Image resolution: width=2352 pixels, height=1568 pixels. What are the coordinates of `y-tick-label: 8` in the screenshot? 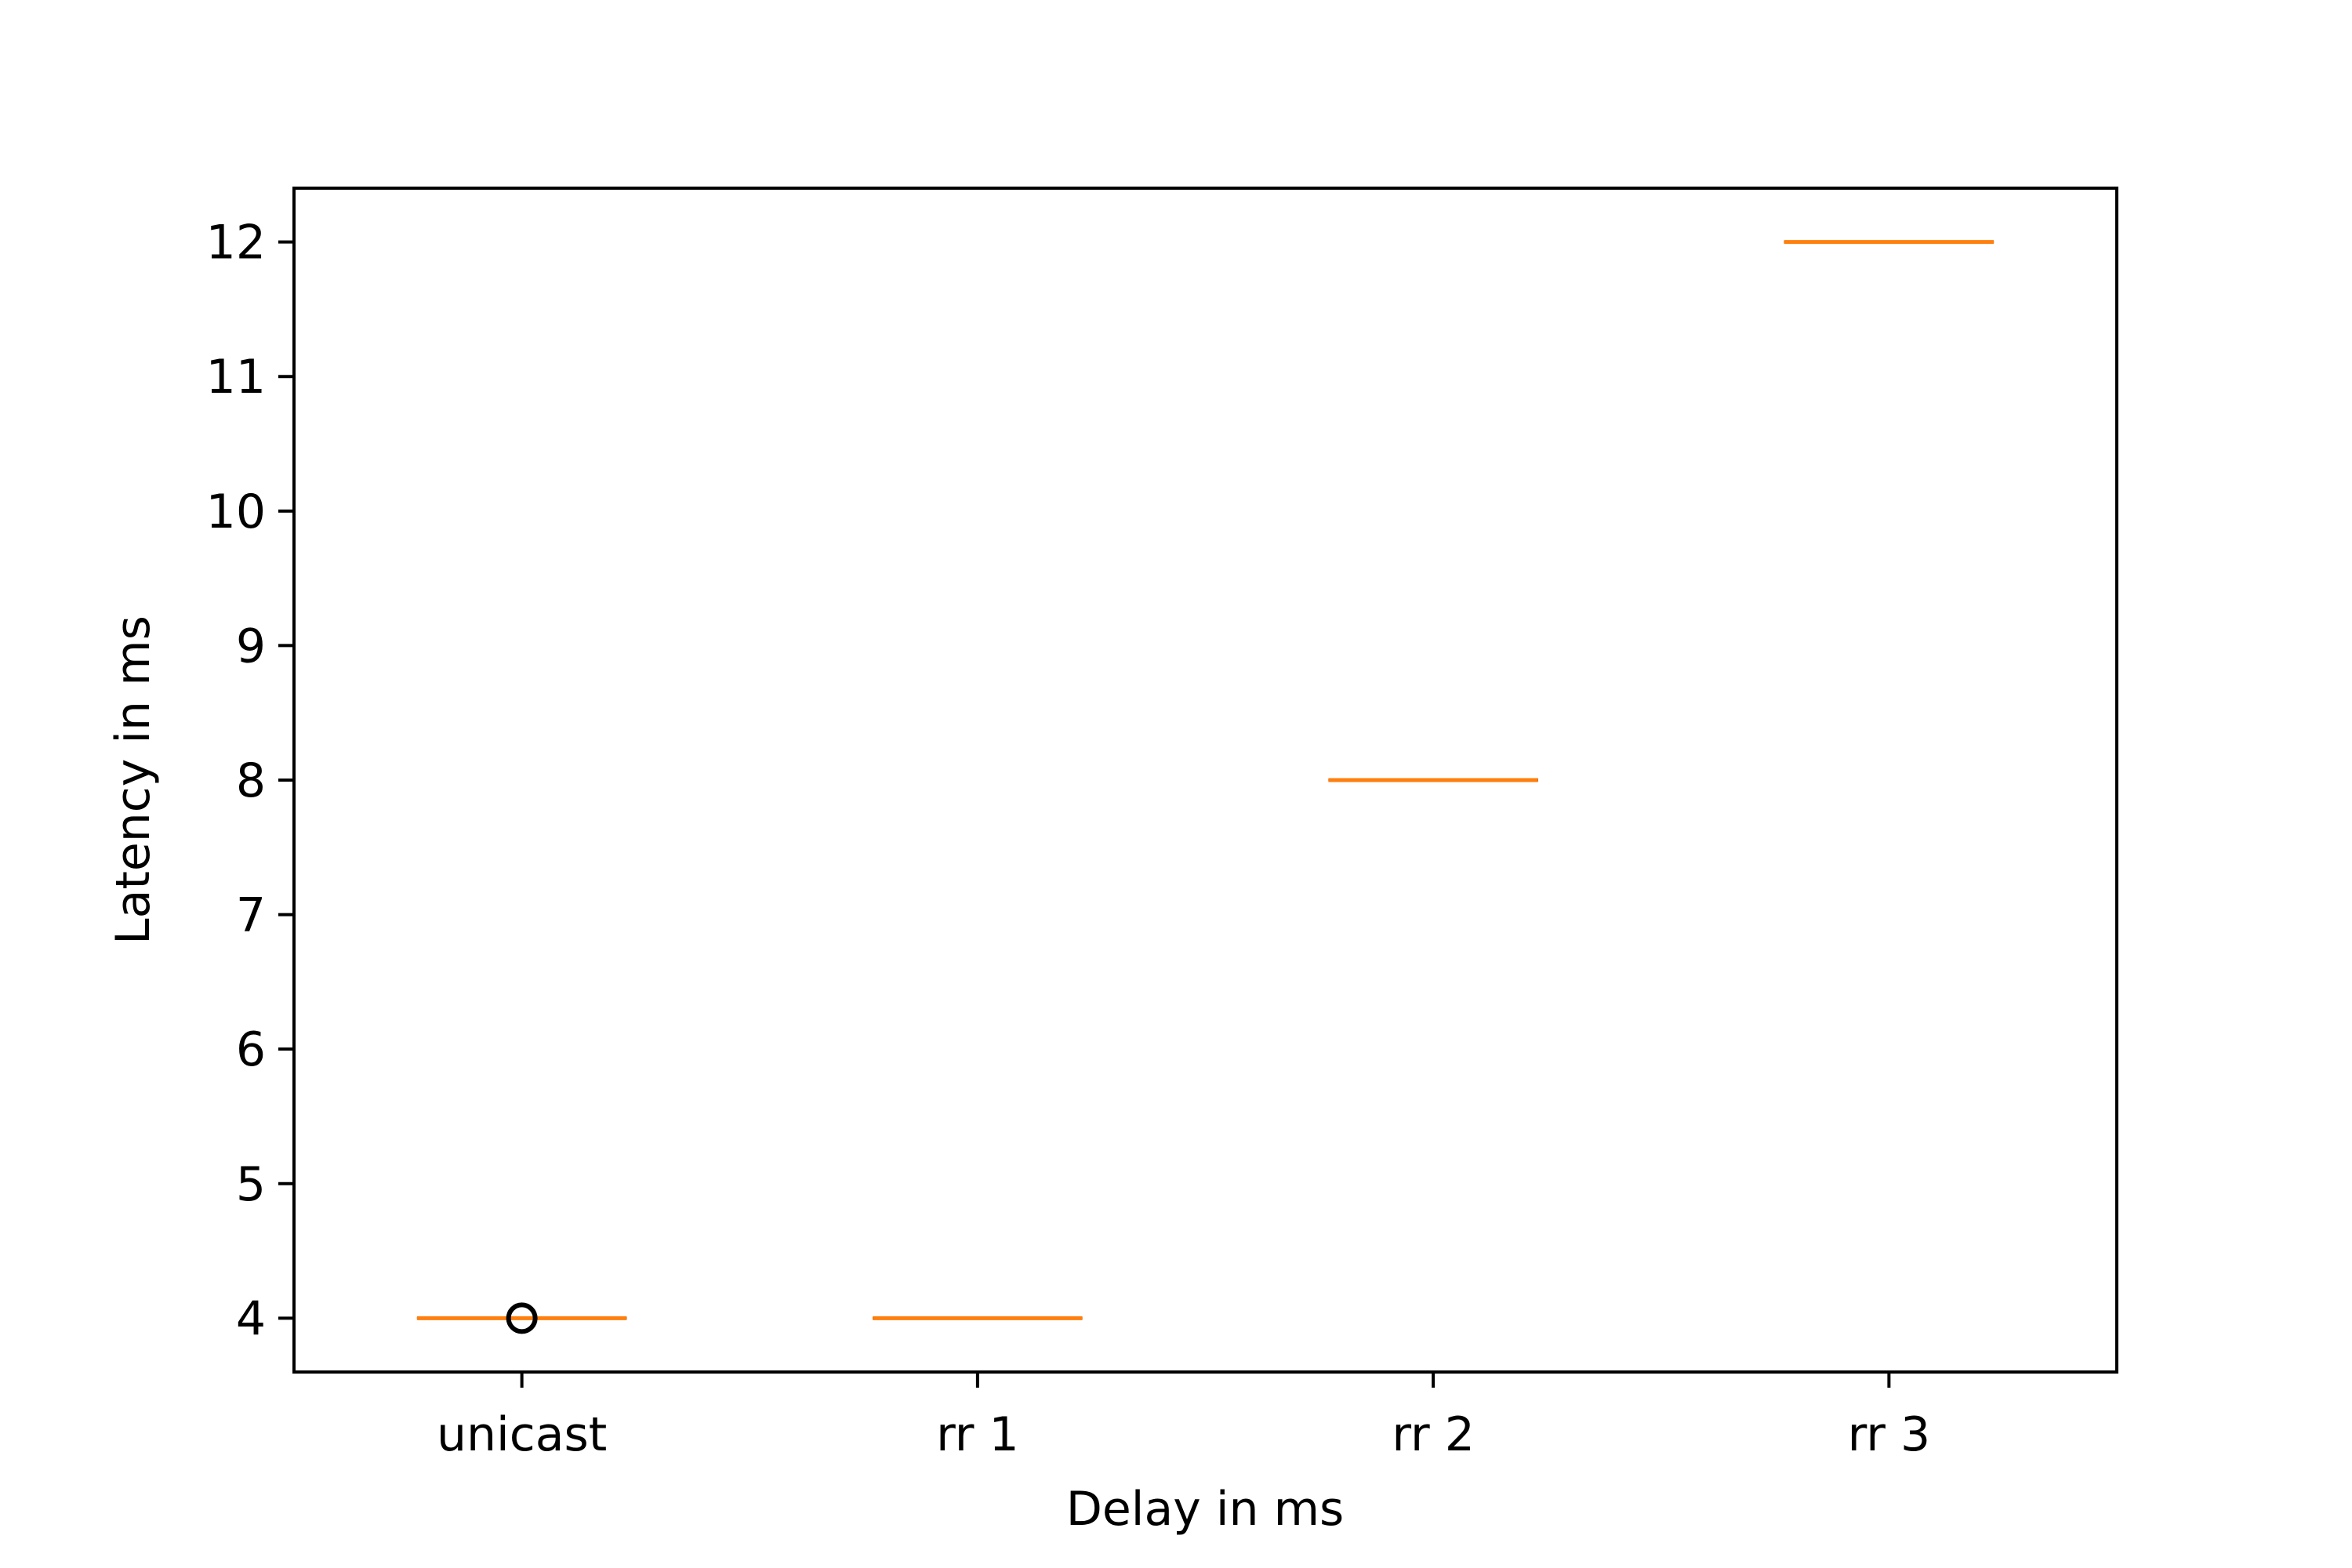 It's located at (251, 780).